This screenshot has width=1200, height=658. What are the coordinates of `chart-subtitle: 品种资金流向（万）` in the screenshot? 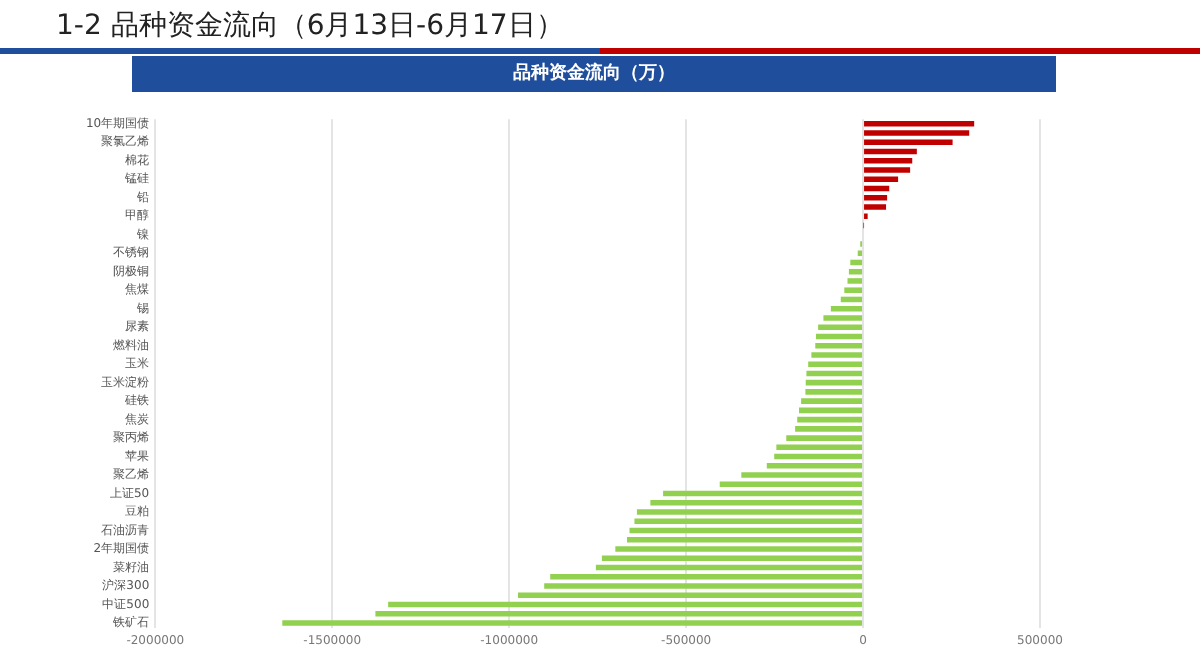 It's located at (594, 74).